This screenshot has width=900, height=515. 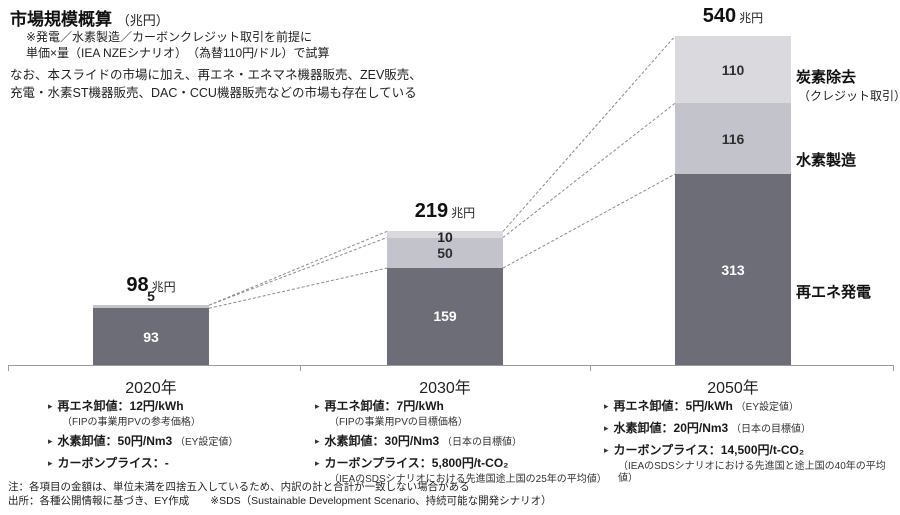 I want to click on assumption-text: カーボンプライス：-, so click(x=113, y=463).